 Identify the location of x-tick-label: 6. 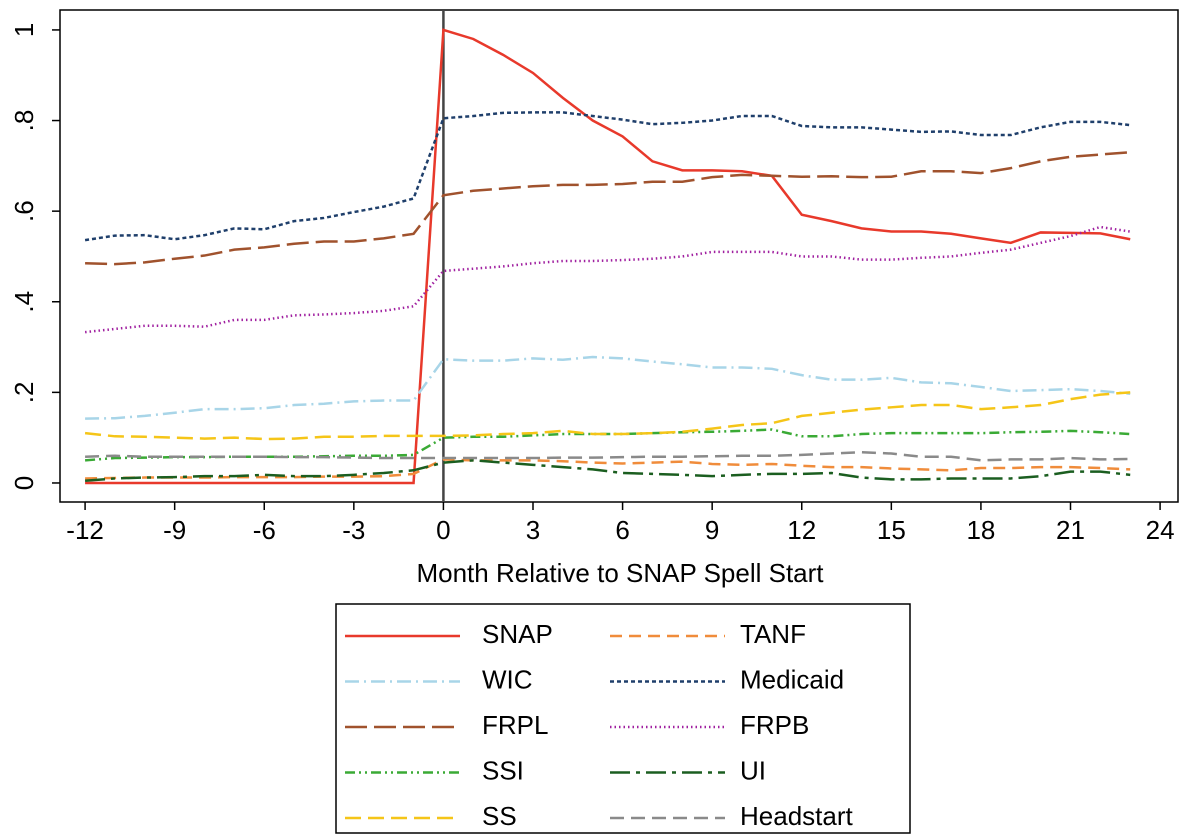
(622, 530).